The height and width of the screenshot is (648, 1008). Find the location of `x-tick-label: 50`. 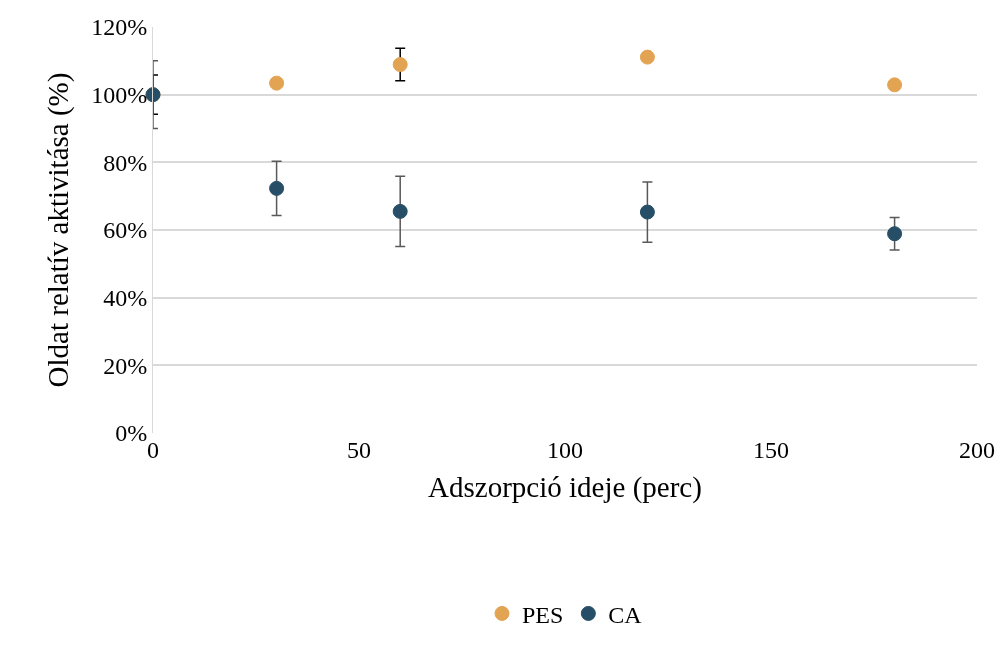

x-tick-label: 50 is located at coordinates (359, 450).